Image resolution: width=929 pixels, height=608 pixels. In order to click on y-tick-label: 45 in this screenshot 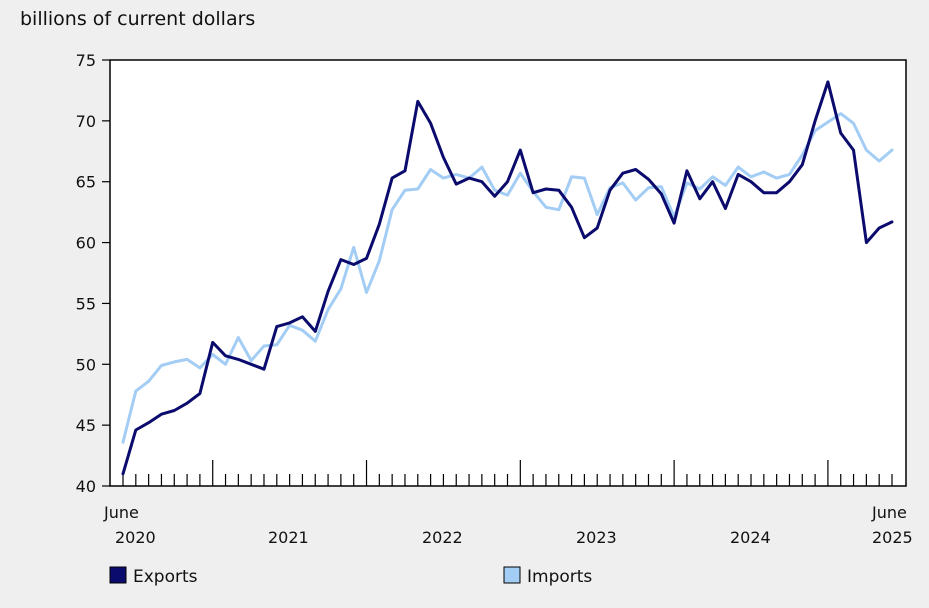, I will do `click(86, 425)`.